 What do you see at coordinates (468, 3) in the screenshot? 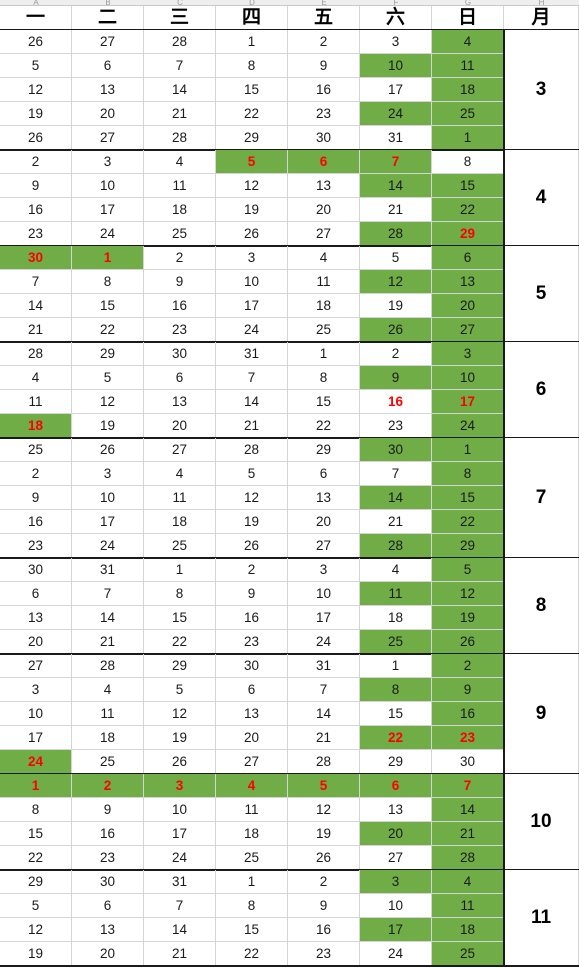
I see `column-letter-g: G` at bounding box center [468, 3].